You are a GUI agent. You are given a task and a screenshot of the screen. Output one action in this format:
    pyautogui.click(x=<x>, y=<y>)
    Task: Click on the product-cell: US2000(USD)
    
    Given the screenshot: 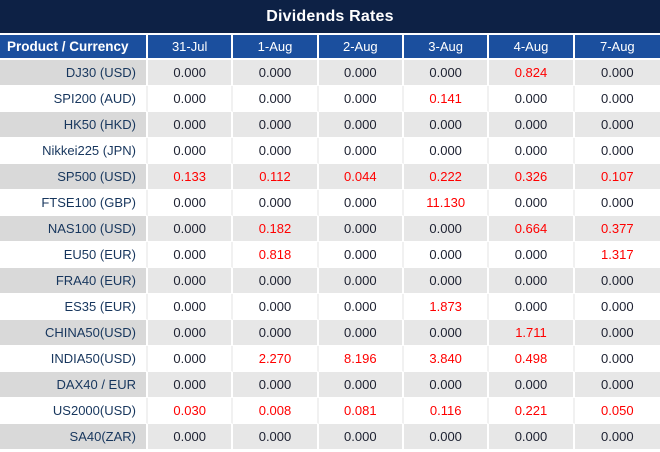 What is the action you would take?
    pyautogui.click(x=74, y=411)
    